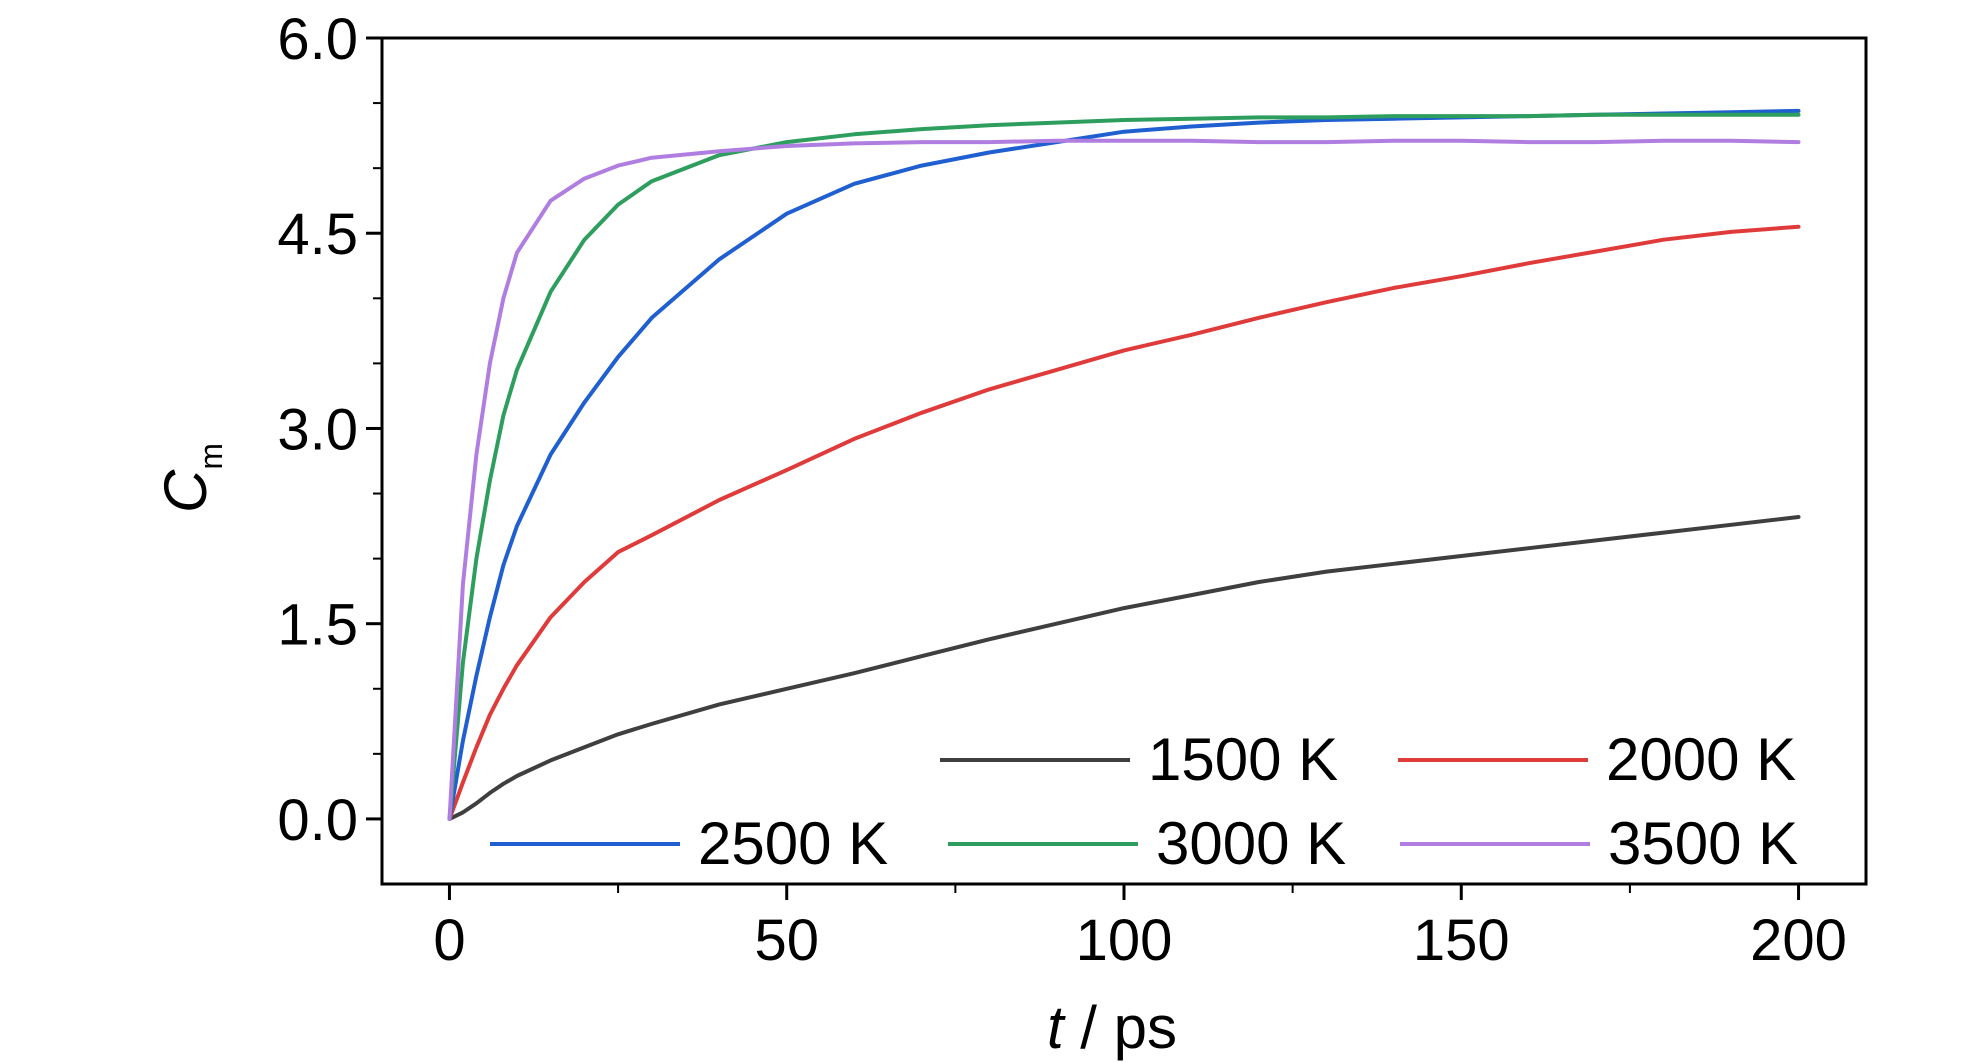 Image resolution: width=1984 pixels, height=1063 pixels. What do you see at coordinates (211, 456) in the screenshot?
I see `y-axis-title-subscript: m` at bounding box center [211, 456].